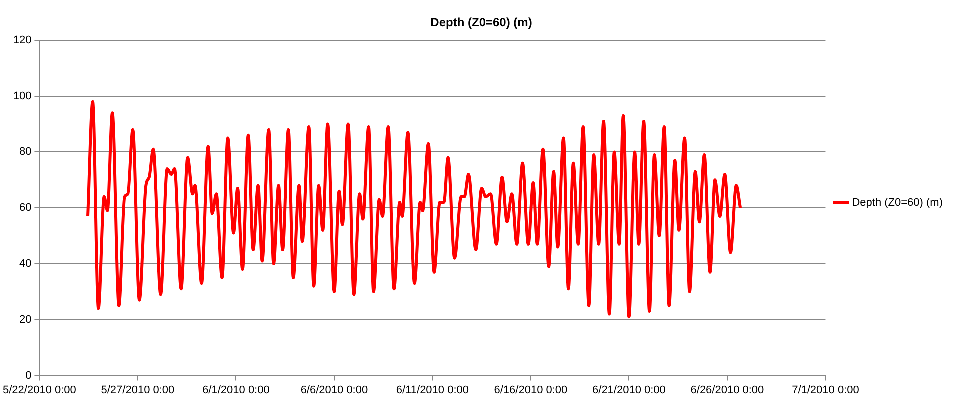  Describe the element at coordinates (826, 390) in the screenshot. I see `x-tick-label: 7/1/2010 0:00` at that location.